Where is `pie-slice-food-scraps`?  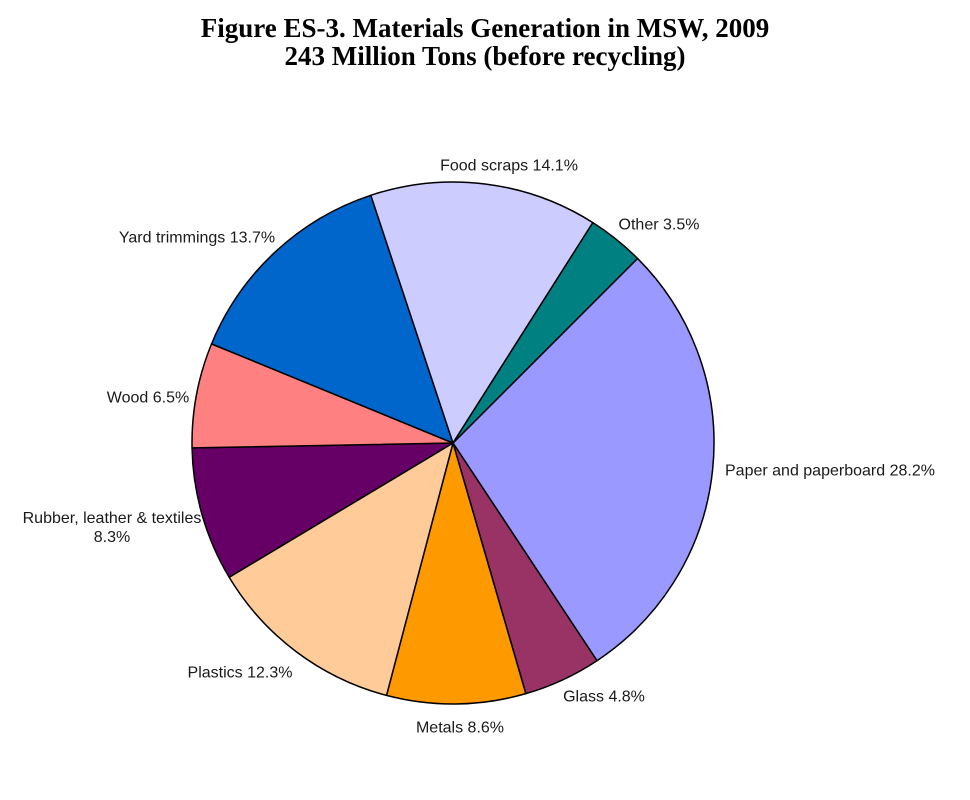 pie-slice-food-scraps is located at coordinates (482, 312).